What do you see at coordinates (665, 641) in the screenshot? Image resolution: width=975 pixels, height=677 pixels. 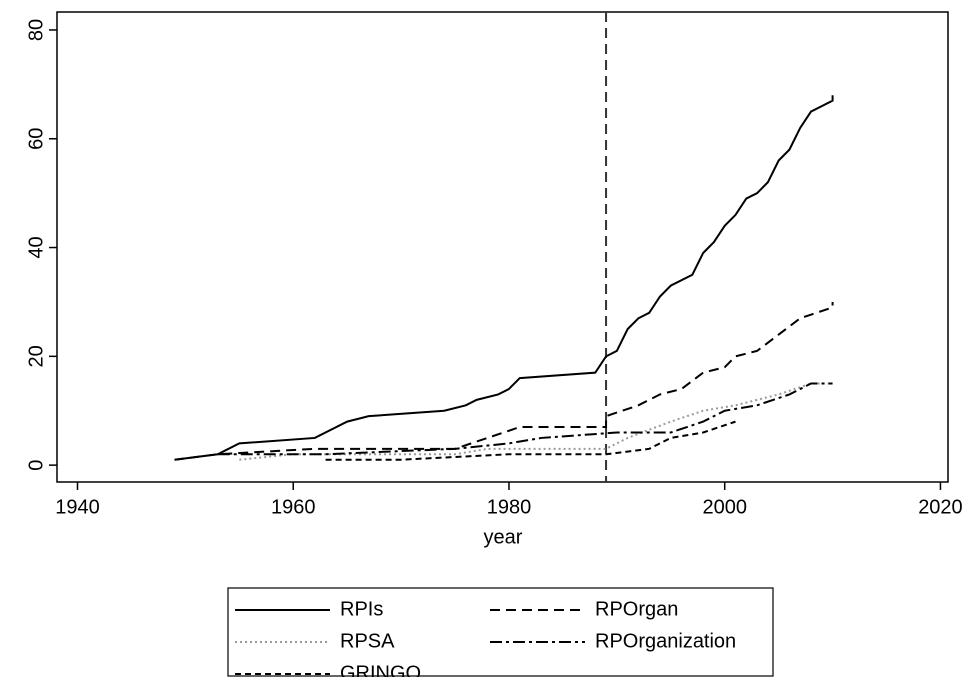 I see `legend-label: RPOrganization` at bounding box center [665, 641].